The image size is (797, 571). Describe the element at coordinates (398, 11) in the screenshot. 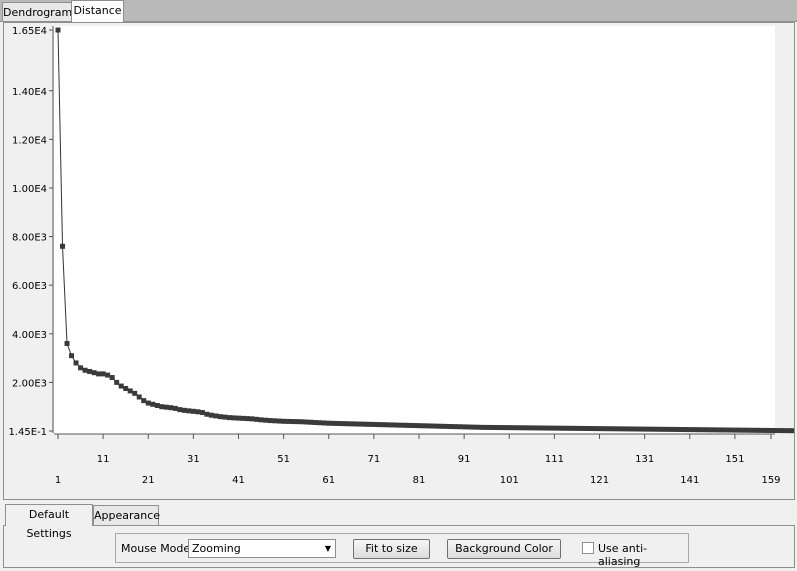

I see `top-tab-bar: Dendrogram Distance` at that location.